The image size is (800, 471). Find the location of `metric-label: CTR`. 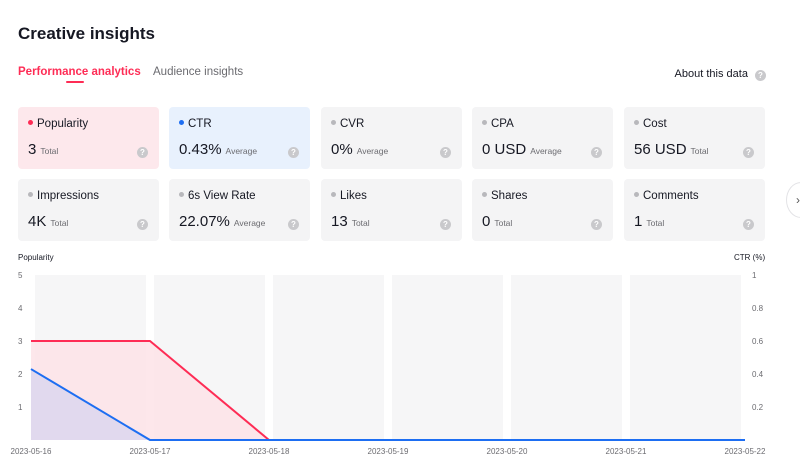

metric-label: CTR is located at coordinates (195, 124).